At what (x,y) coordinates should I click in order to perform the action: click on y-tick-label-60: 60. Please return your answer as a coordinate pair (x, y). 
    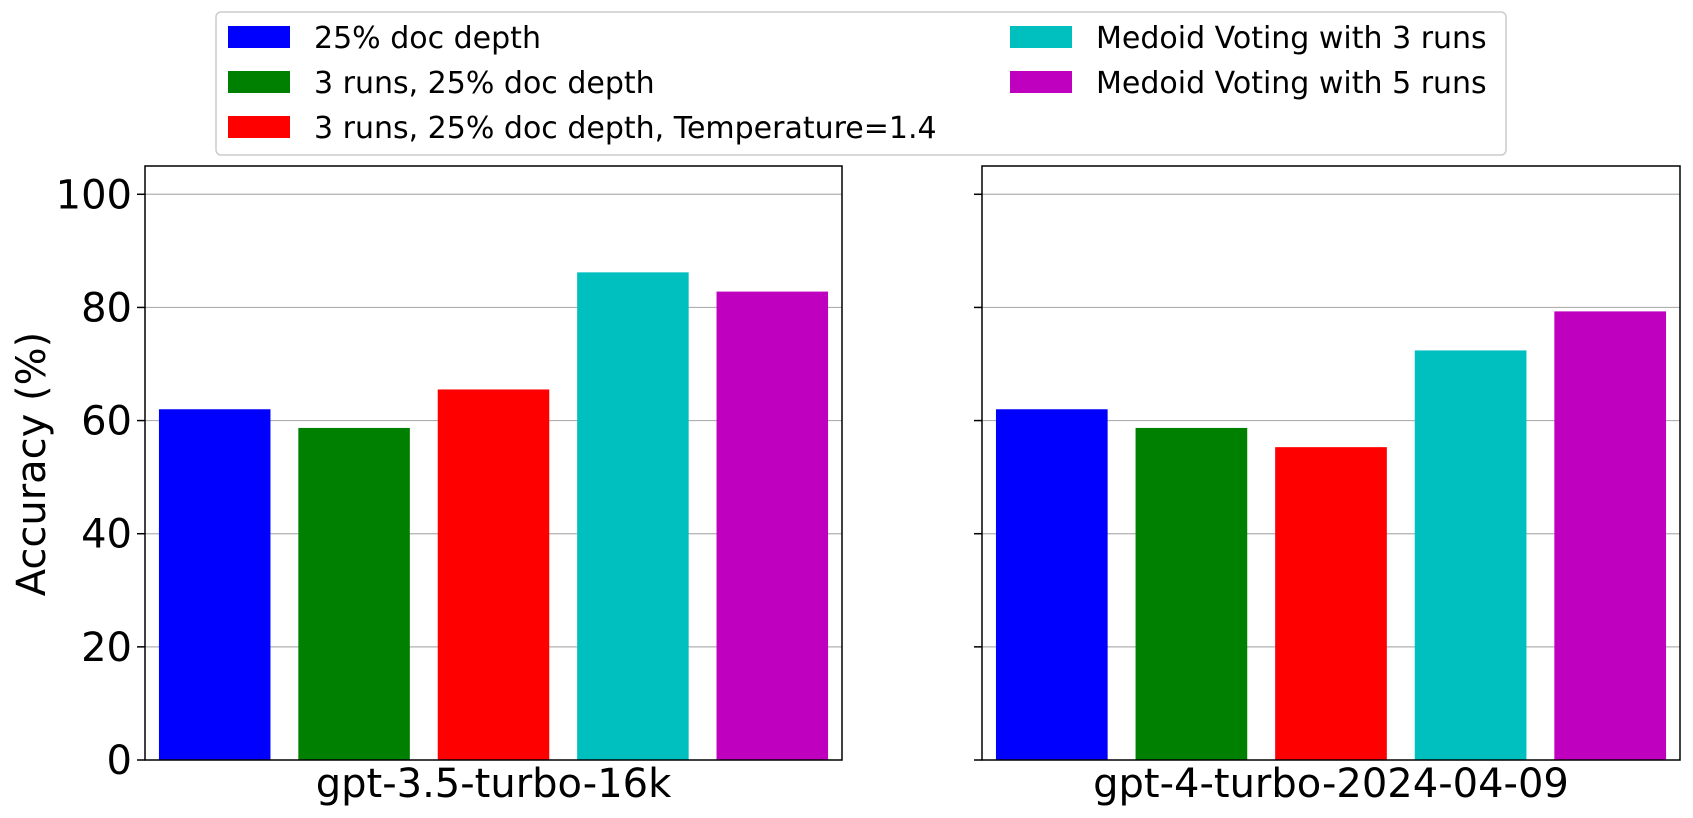
    Looking at the image, I should click on (106, 422).